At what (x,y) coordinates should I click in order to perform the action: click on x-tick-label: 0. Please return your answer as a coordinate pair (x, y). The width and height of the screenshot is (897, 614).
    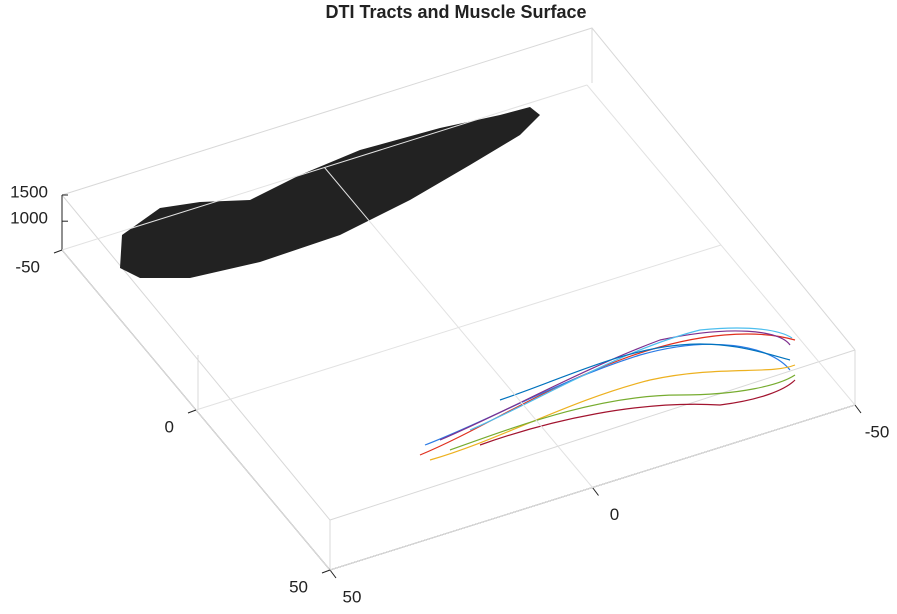
    Looking at the image, I should click on (614, 514).